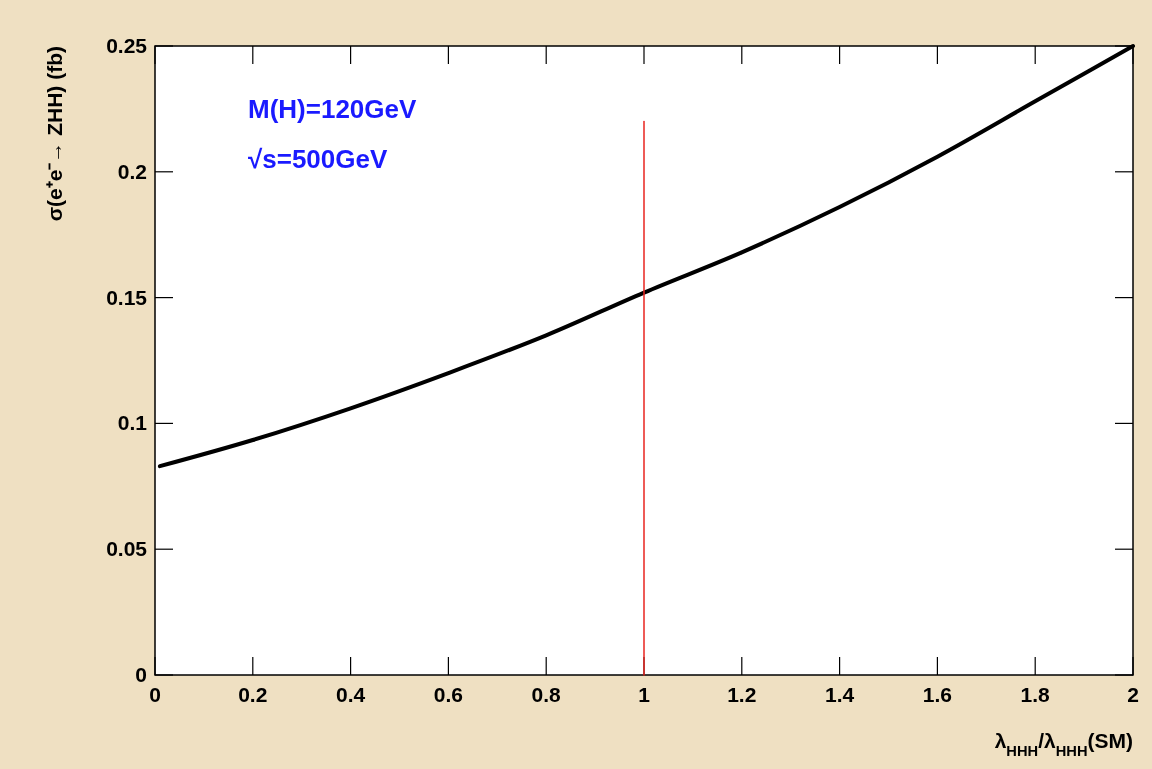 The image size is (1152, 769). Describe the element at coordinates (127, 549) in the screenshot. I see `y-tick-label: 0.05` at that location.